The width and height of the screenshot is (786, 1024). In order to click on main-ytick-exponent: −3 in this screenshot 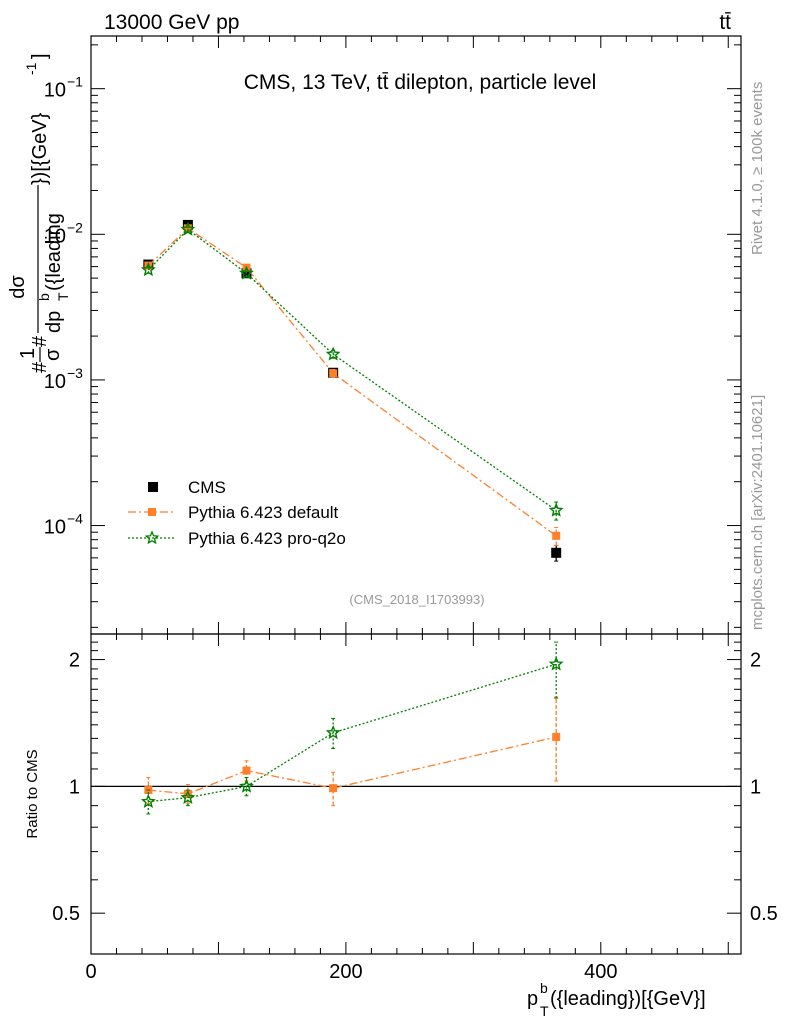, I will do `click(75, 373)`.